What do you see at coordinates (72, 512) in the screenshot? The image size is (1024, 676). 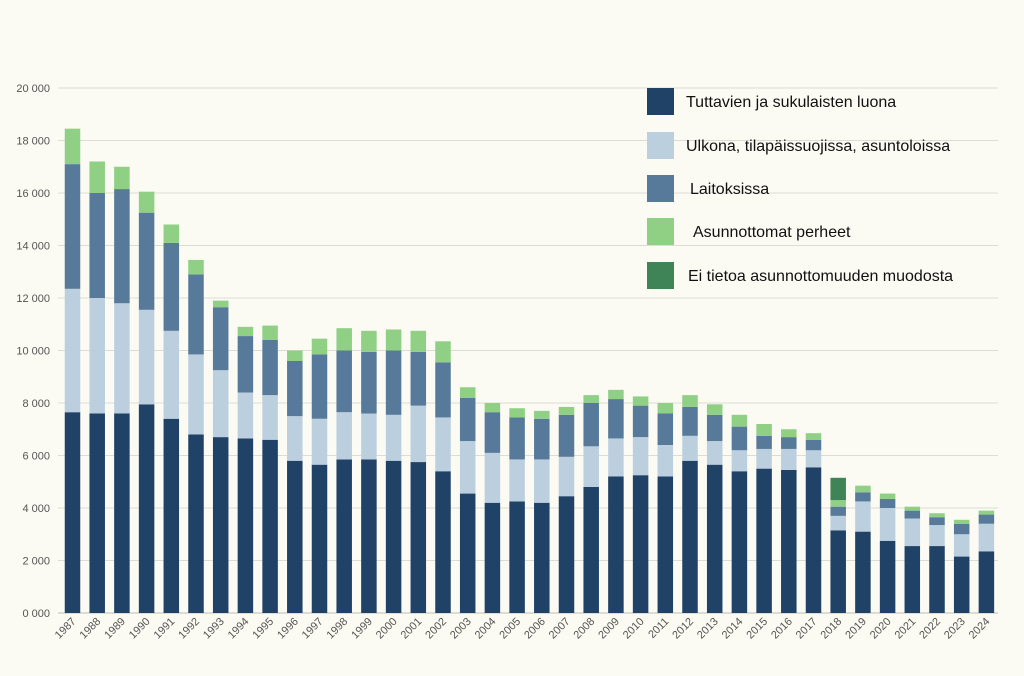 I see `bar-segment-1987-s0` at bounding box center [72, 512].